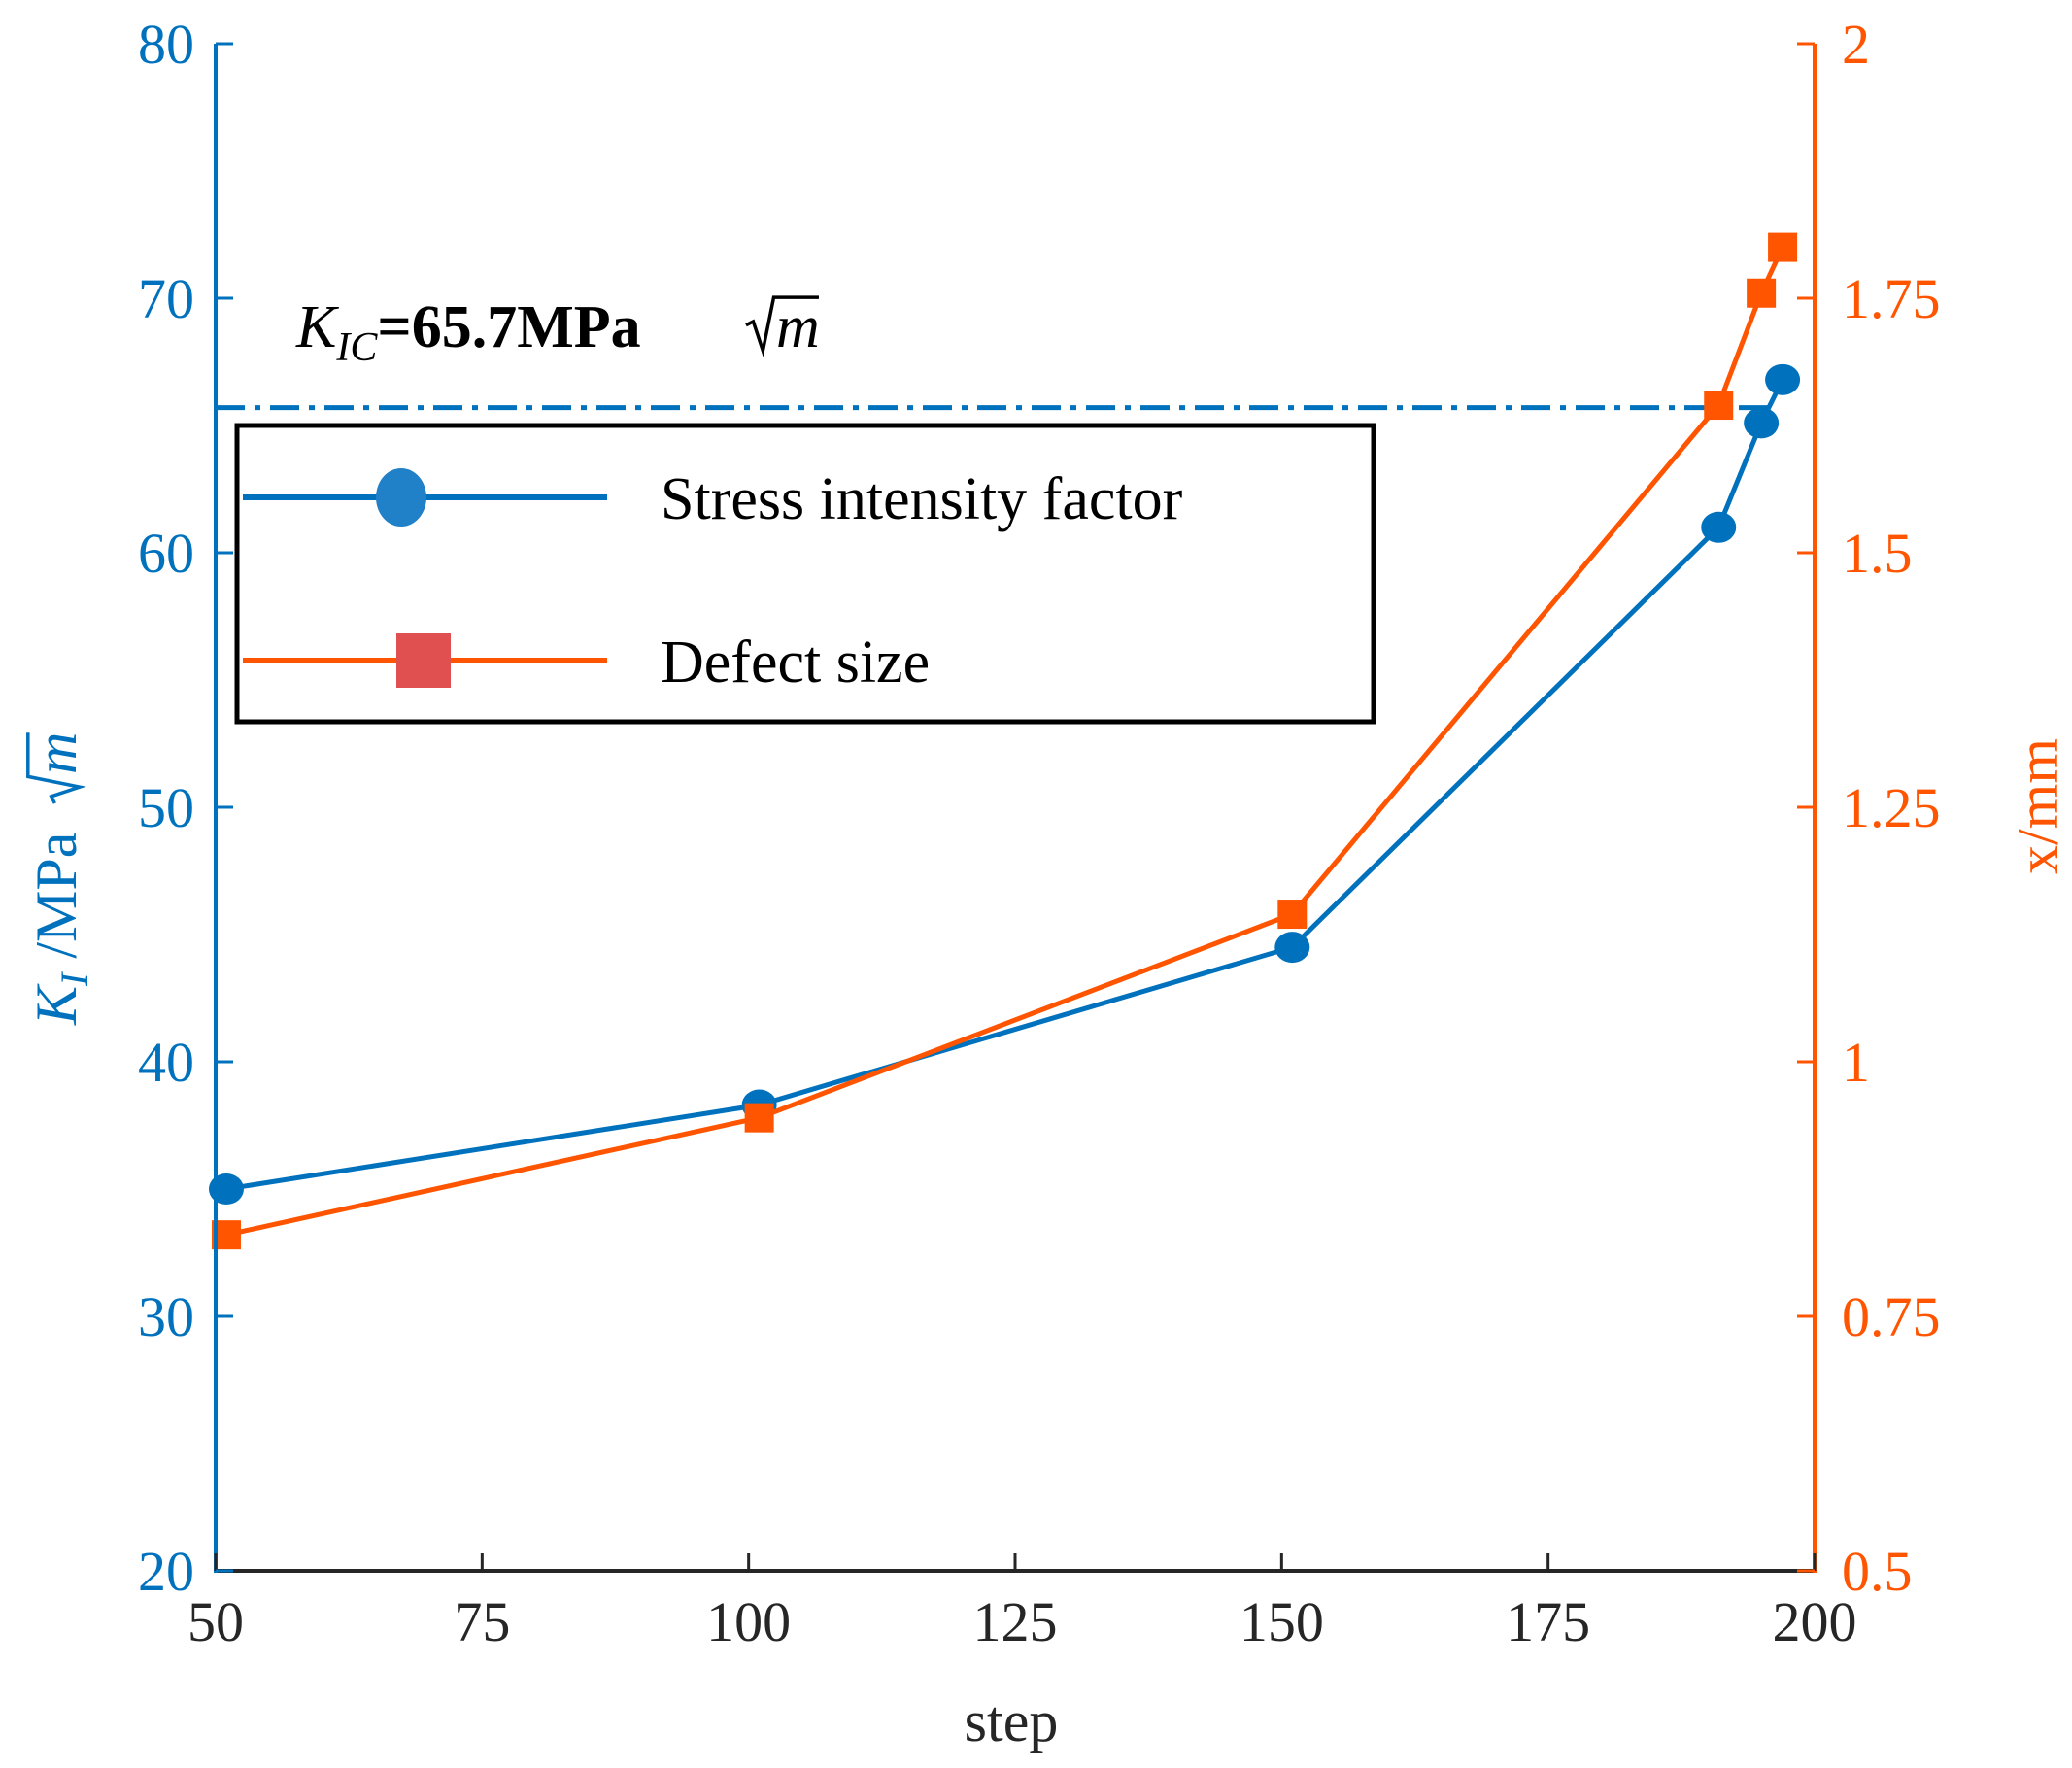 This screenshot has width=2072, height=1768. What do you see at coordinates (166, 553) in the screenshot?
I see `left-y-tick-label: 60` at bounding box center [166, 553].